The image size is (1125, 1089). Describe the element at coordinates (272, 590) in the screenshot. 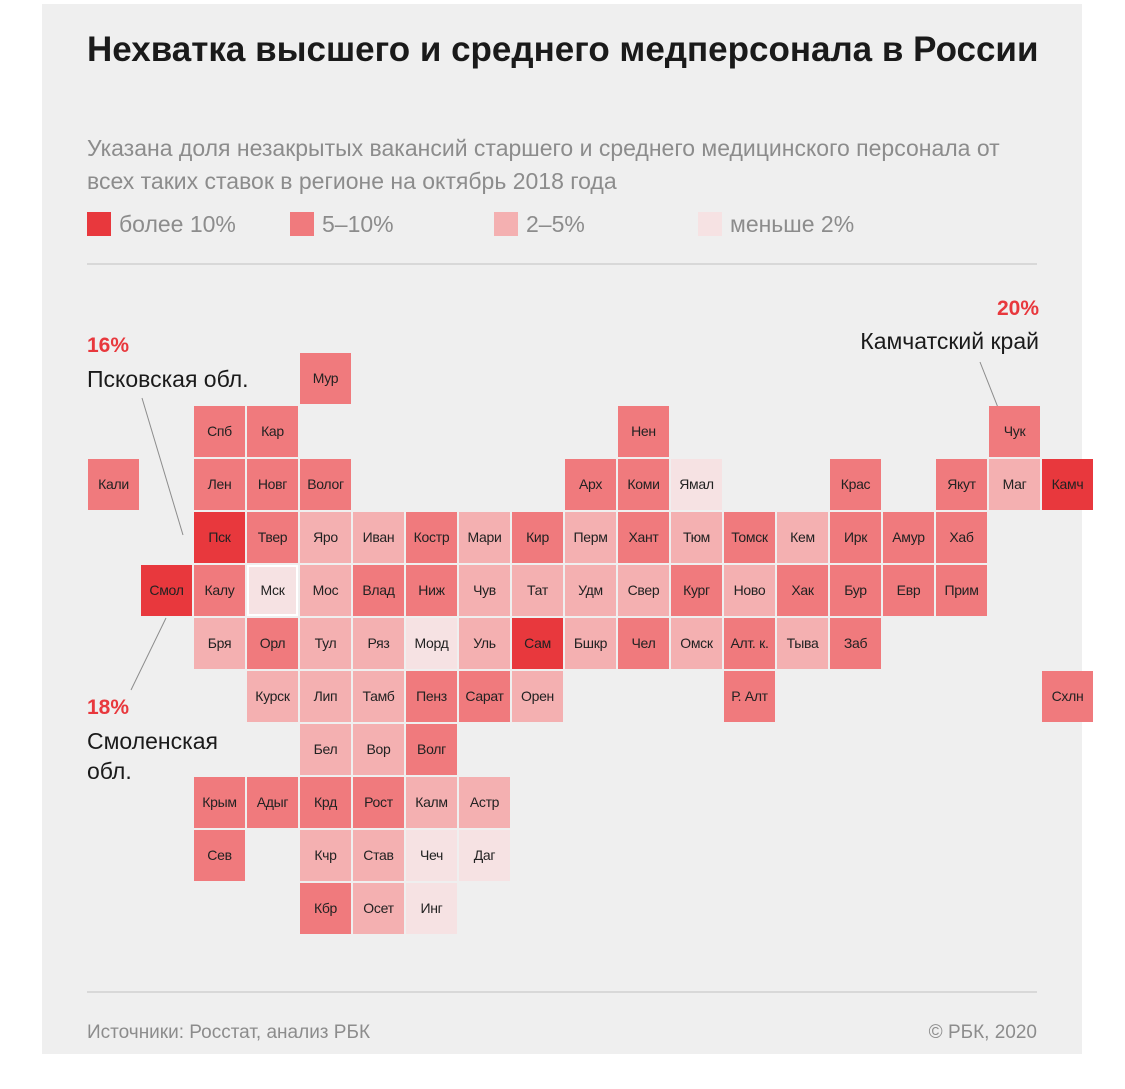

I see `region-tile: Мск` at that location.